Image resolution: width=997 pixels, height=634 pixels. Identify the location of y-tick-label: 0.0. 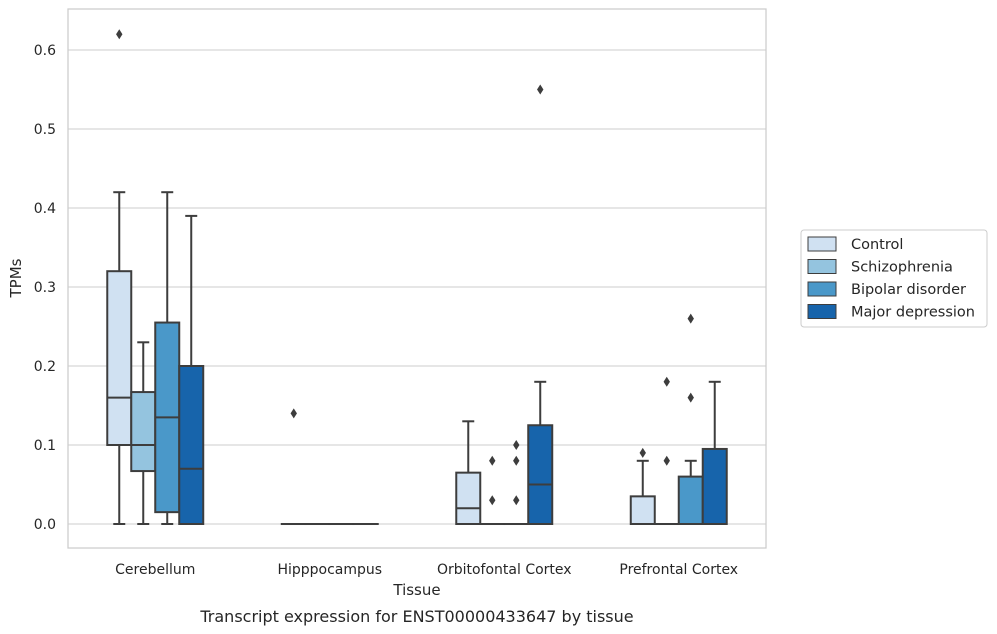
(45, 525).